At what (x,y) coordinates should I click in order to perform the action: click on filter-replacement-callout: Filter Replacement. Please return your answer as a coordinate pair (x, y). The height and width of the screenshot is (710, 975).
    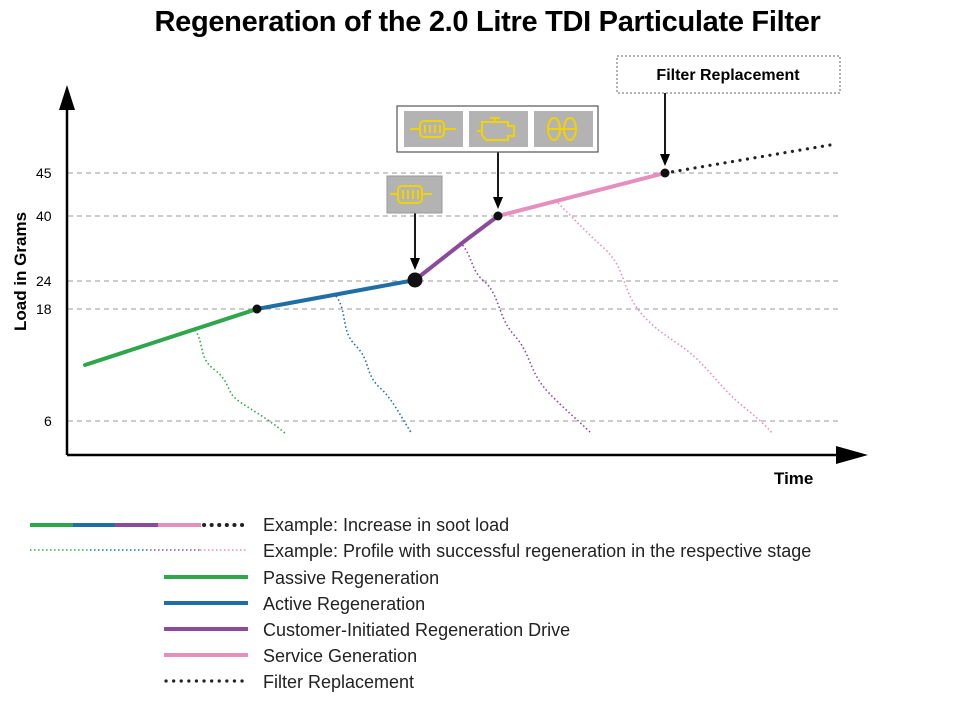
    Looking at the image, I should click on (728, 74).